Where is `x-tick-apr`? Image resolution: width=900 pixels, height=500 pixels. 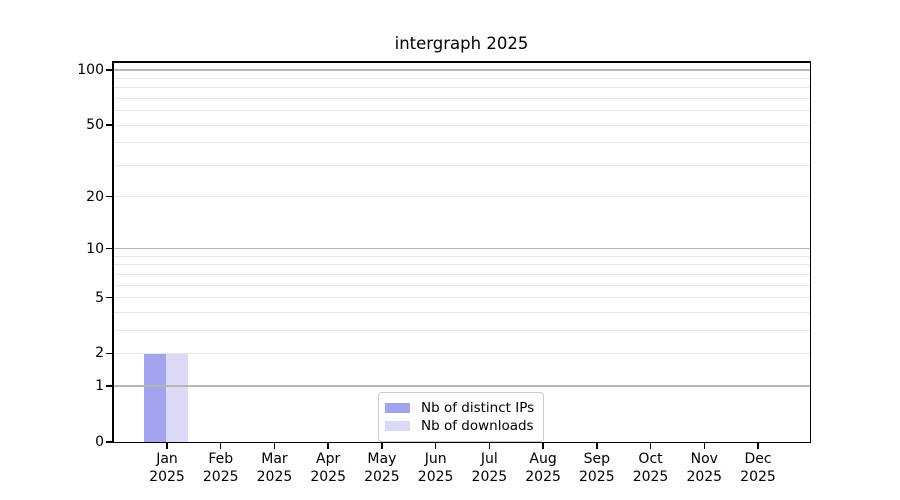
x-tick-apr is located at coordinates (328, 445).